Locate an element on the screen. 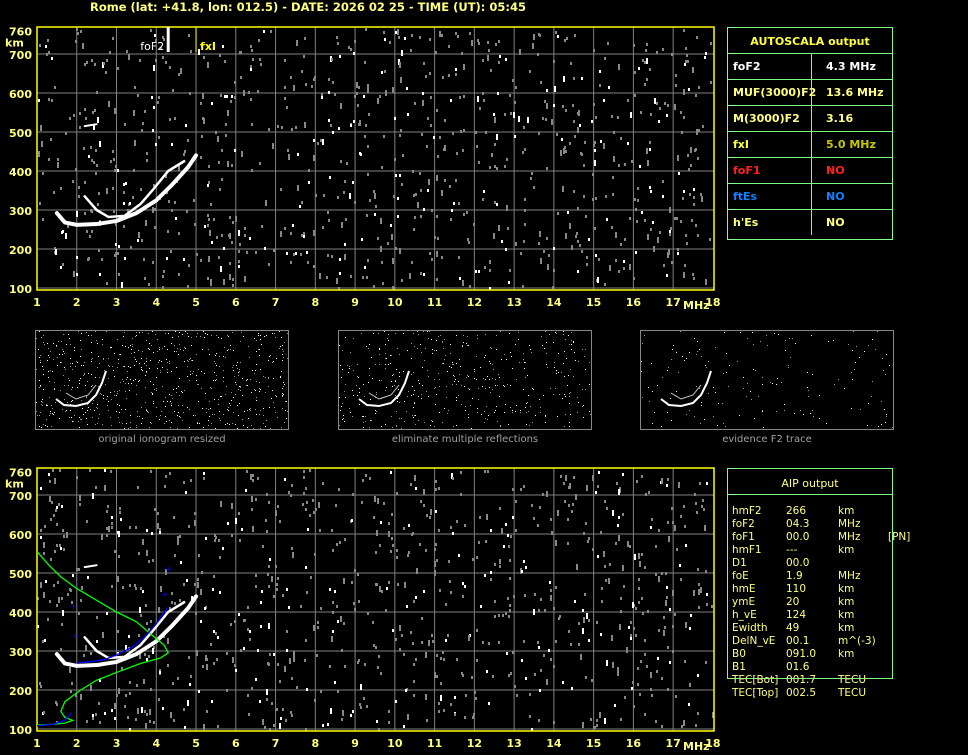 This screenshot has width=968, height=755. aip-cell: 00.1 is located at coordinates (798, 641).